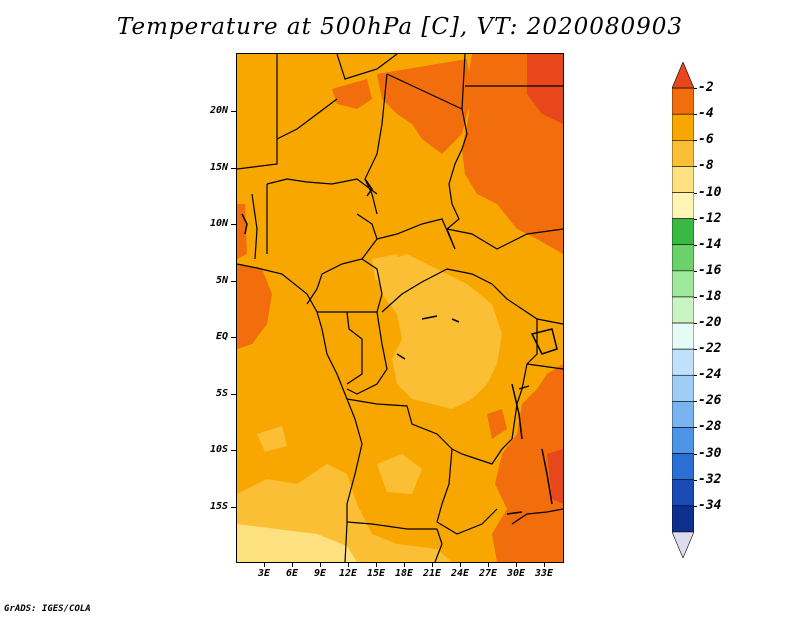 The image size is (800, 618). I want to click on colorbar-level-label: -24, so click(710, 375).